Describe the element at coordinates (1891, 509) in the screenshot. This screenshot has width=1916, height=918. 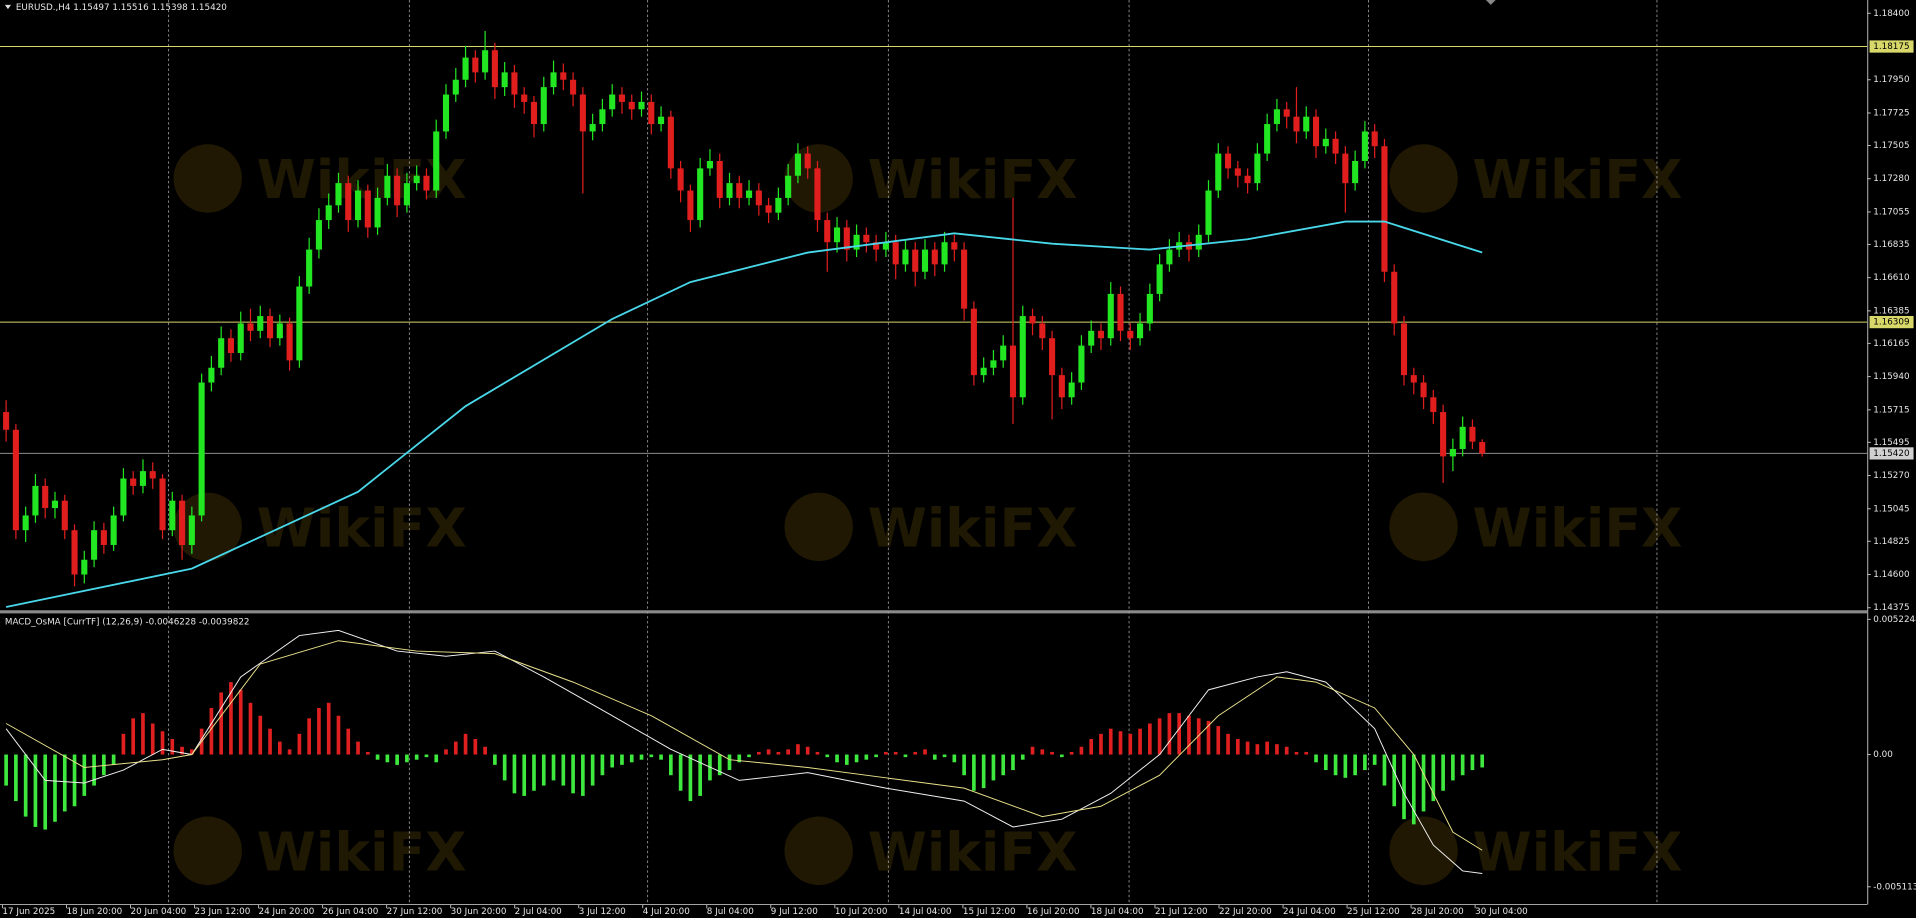
I see `y-tick-label: 1.15045` at that location.